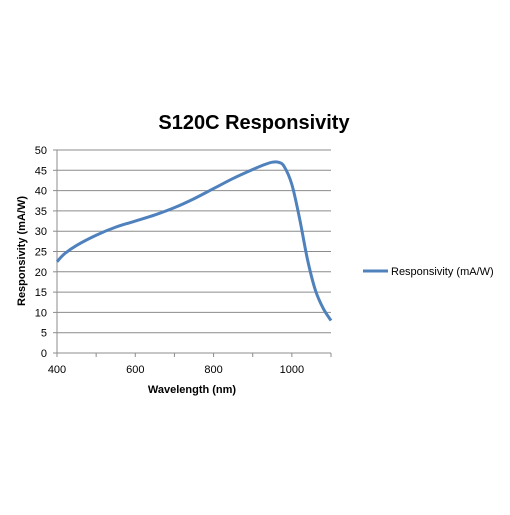 This screenshot has height=515, width=510. I want to click on x-tick-label: 400, so click(57, 370).